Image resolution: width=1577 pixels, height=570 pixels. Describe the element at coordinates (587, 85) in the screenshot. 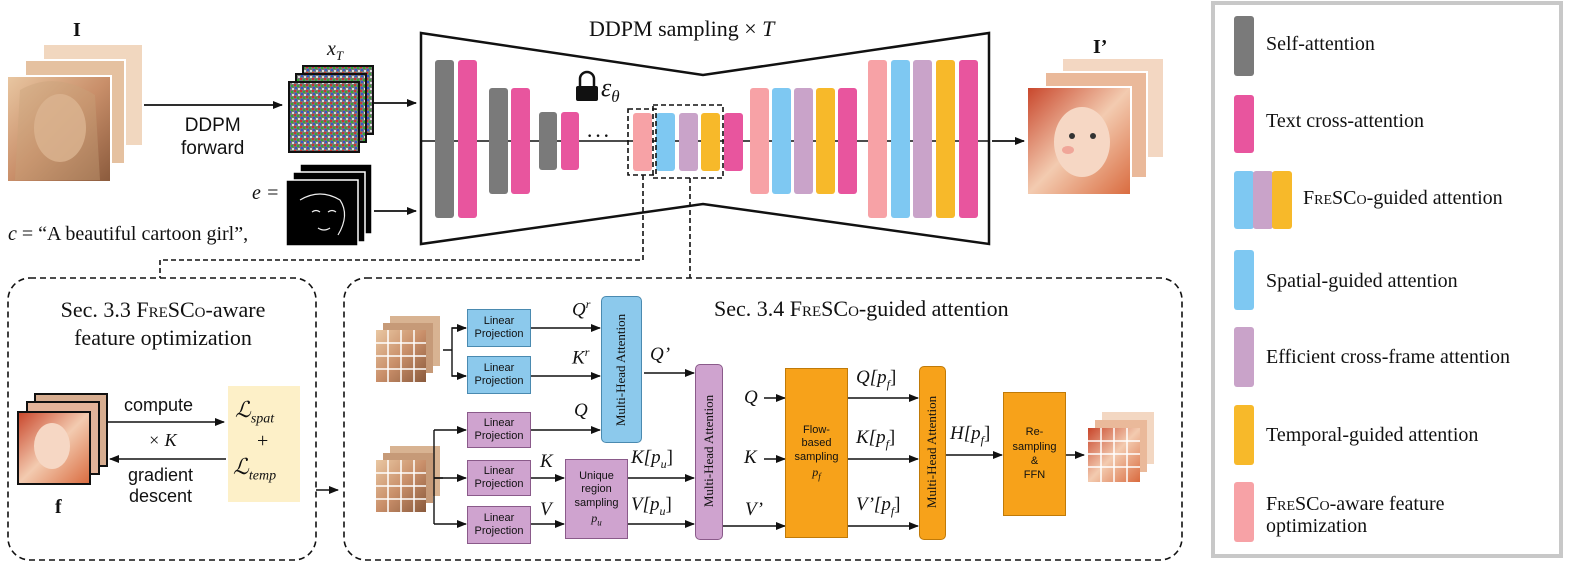

I see `lock-icon` at that location.